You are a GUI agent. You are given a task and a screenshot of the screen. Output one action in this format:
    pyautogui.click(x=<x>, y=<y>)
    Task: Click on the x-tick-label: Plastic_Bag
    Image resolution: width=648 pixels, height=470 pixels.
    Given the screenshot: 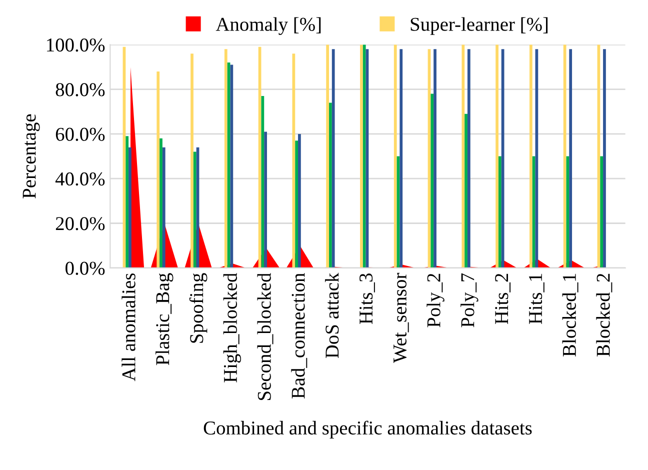 What is the action you would take?
    pyautogui.click(x=165, y=319)
    